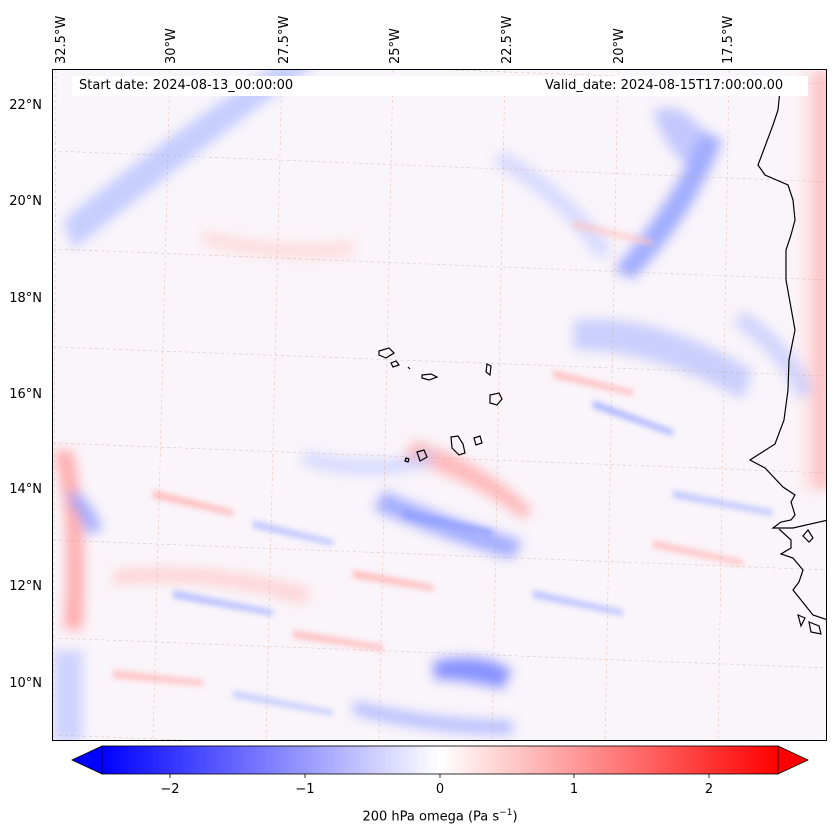  I want to click on island-sao-vicente, so click(395, 364).